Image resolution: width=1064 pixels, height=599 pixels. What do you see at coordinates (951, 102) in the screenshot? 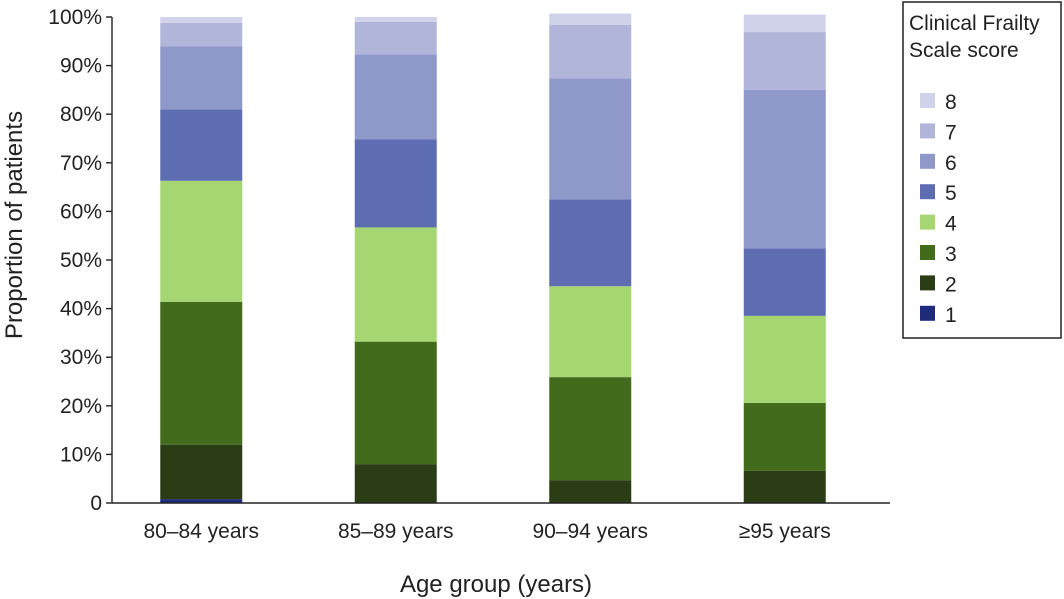
I see `legend-label-score-8: 8` at bounding box center [951, 102].